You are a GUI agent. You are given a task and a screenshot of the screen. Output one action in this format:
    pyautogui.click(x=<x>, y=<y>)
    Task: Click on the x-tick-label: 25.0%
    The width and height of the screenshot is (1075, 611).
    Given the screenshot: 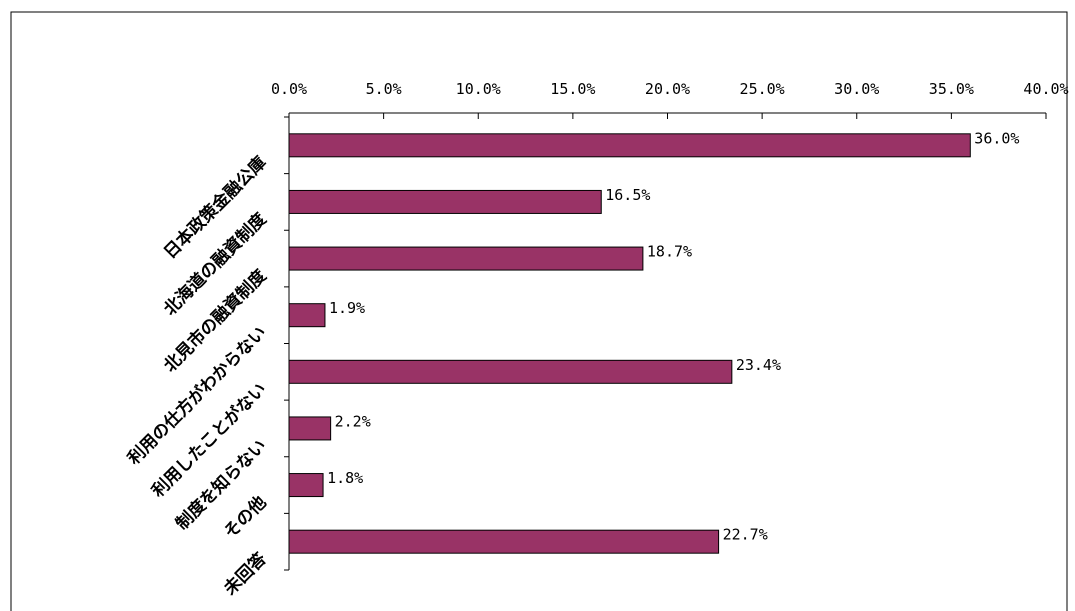 What is the action you would take?
    pyautogui.click(x=762, y=89)
    